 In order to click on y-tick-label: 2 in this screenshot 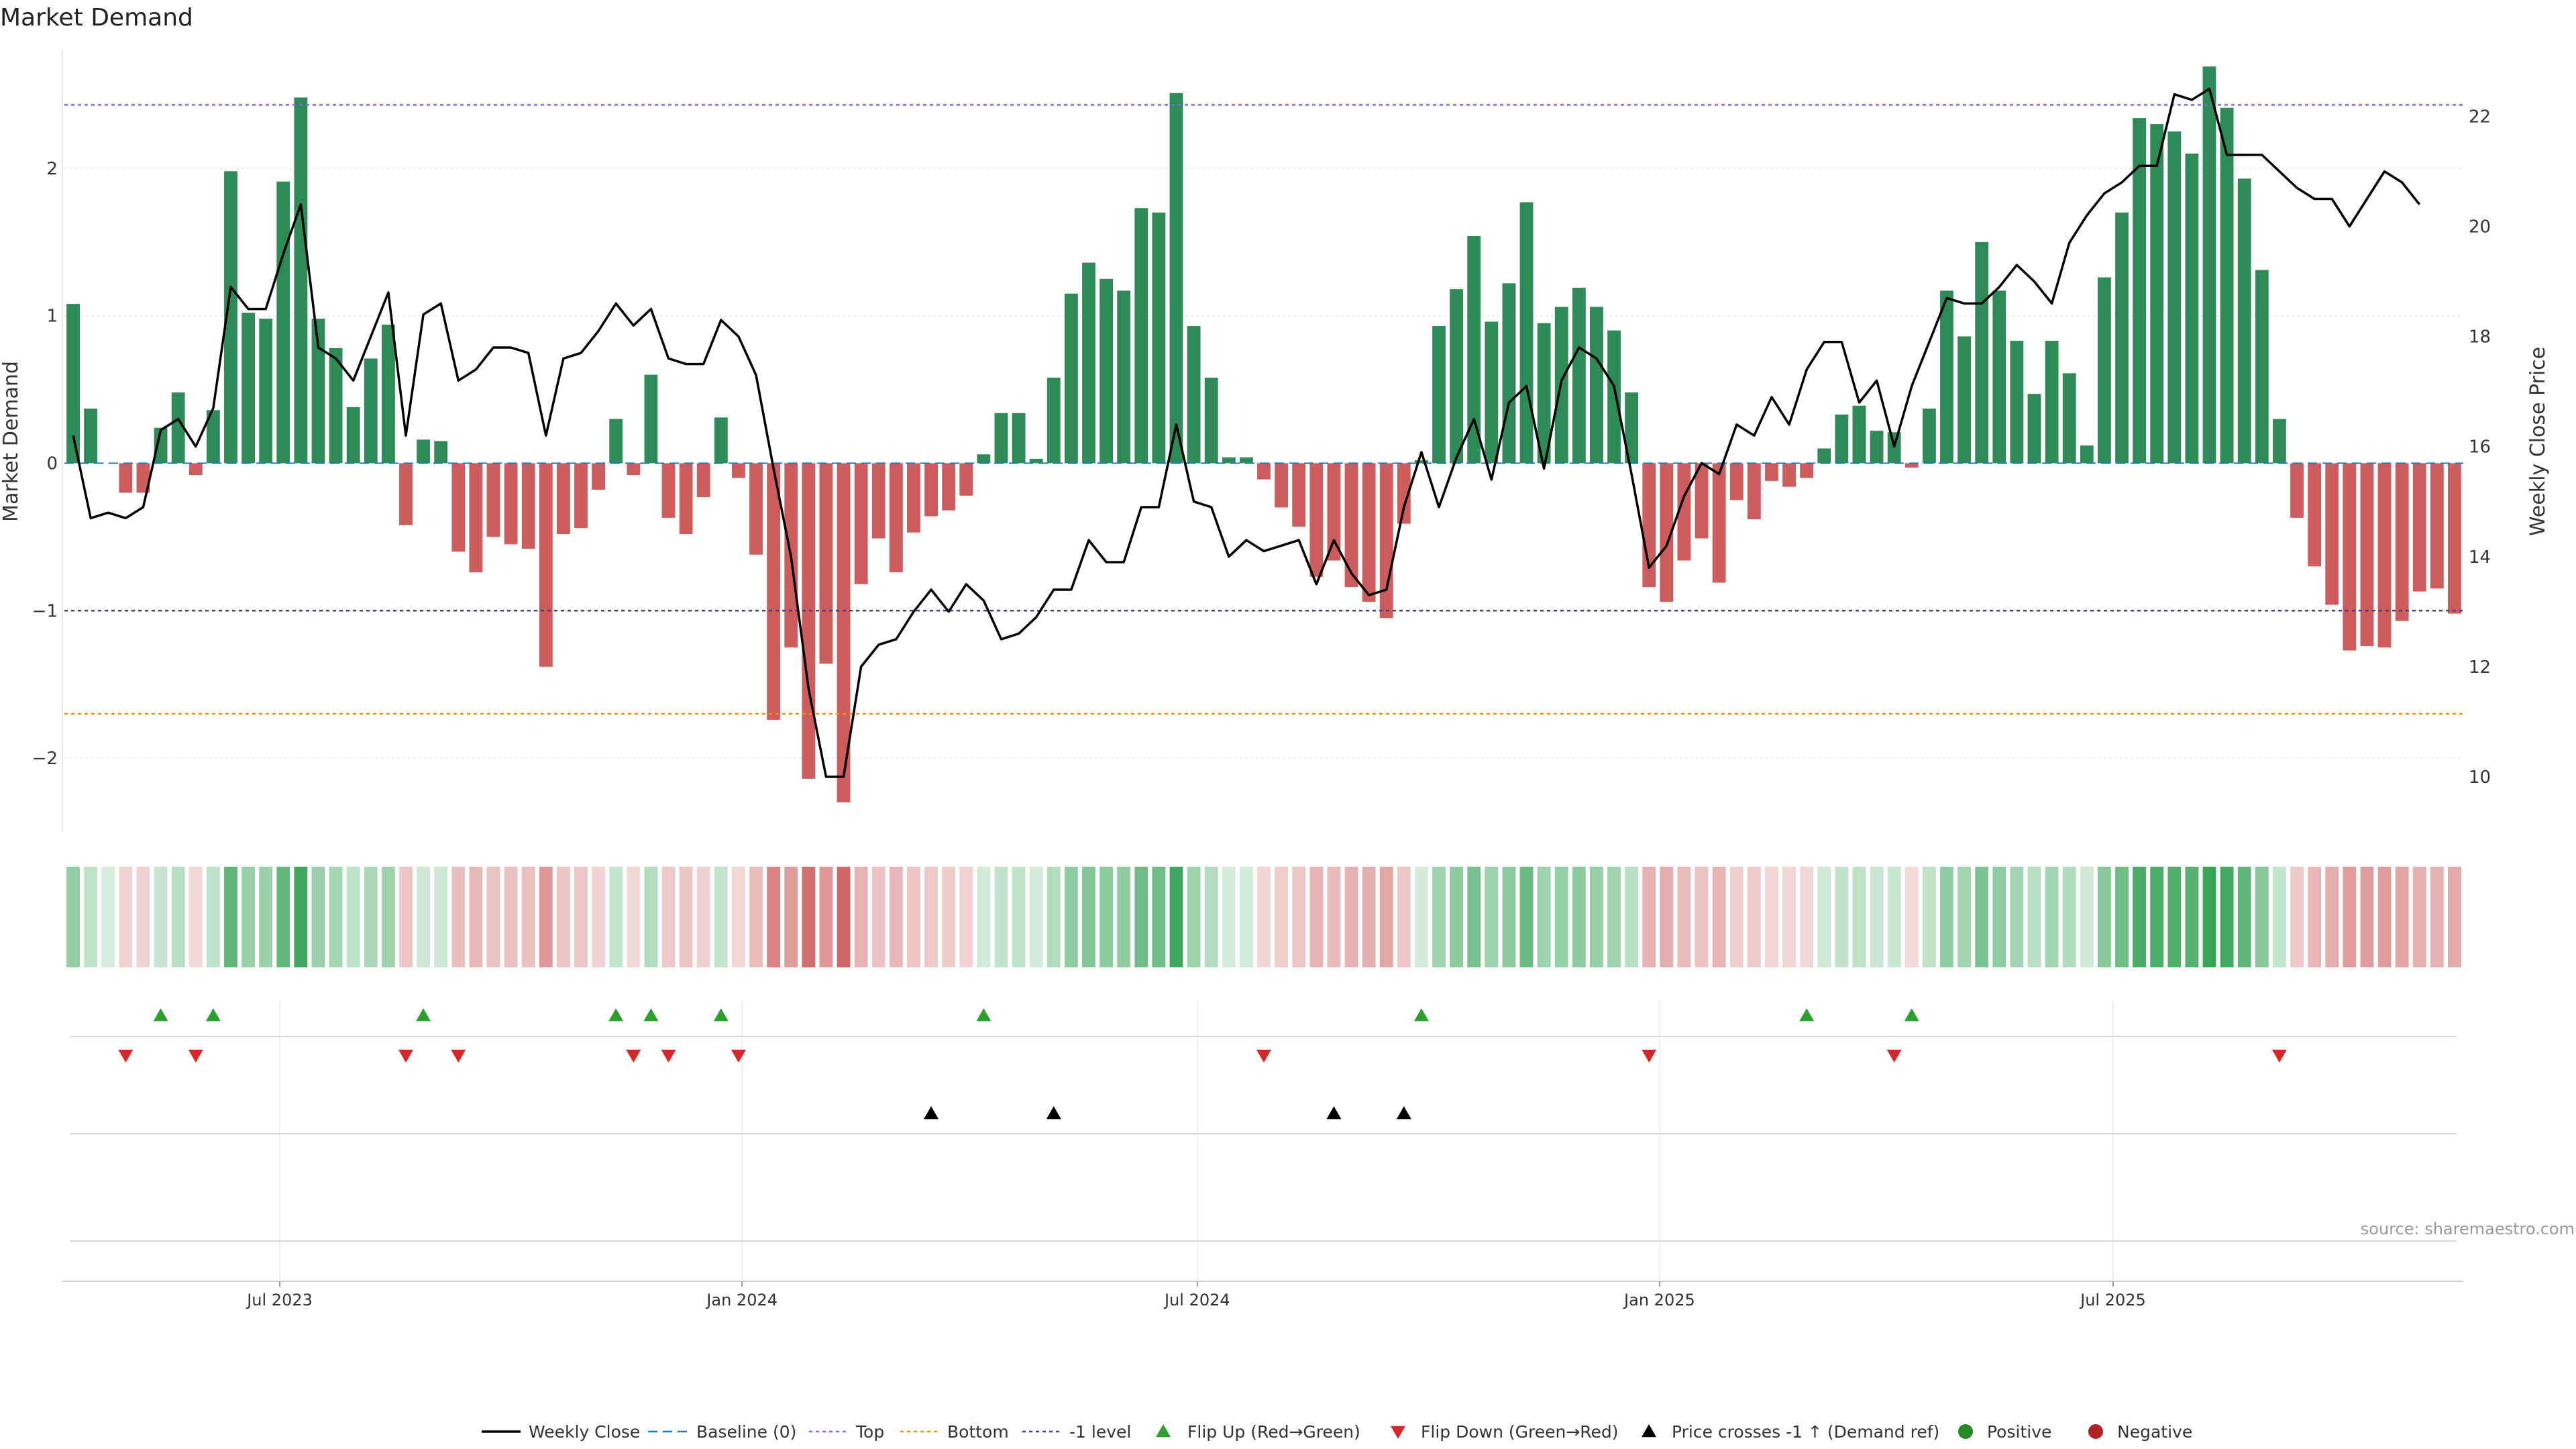, I will do `click(52, 169)`.